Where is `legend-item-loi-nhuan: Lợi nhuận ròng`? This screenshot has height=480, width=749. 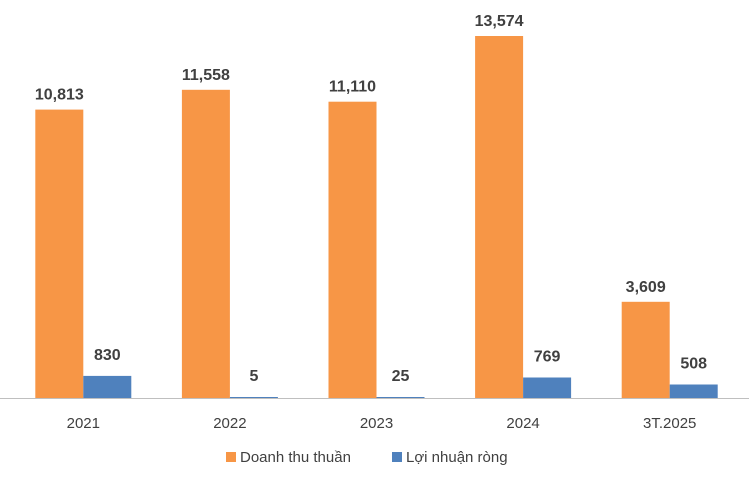 legend-item-loi-nhuan: Lợi nhuận ròng is located at coordinates (450, 457).